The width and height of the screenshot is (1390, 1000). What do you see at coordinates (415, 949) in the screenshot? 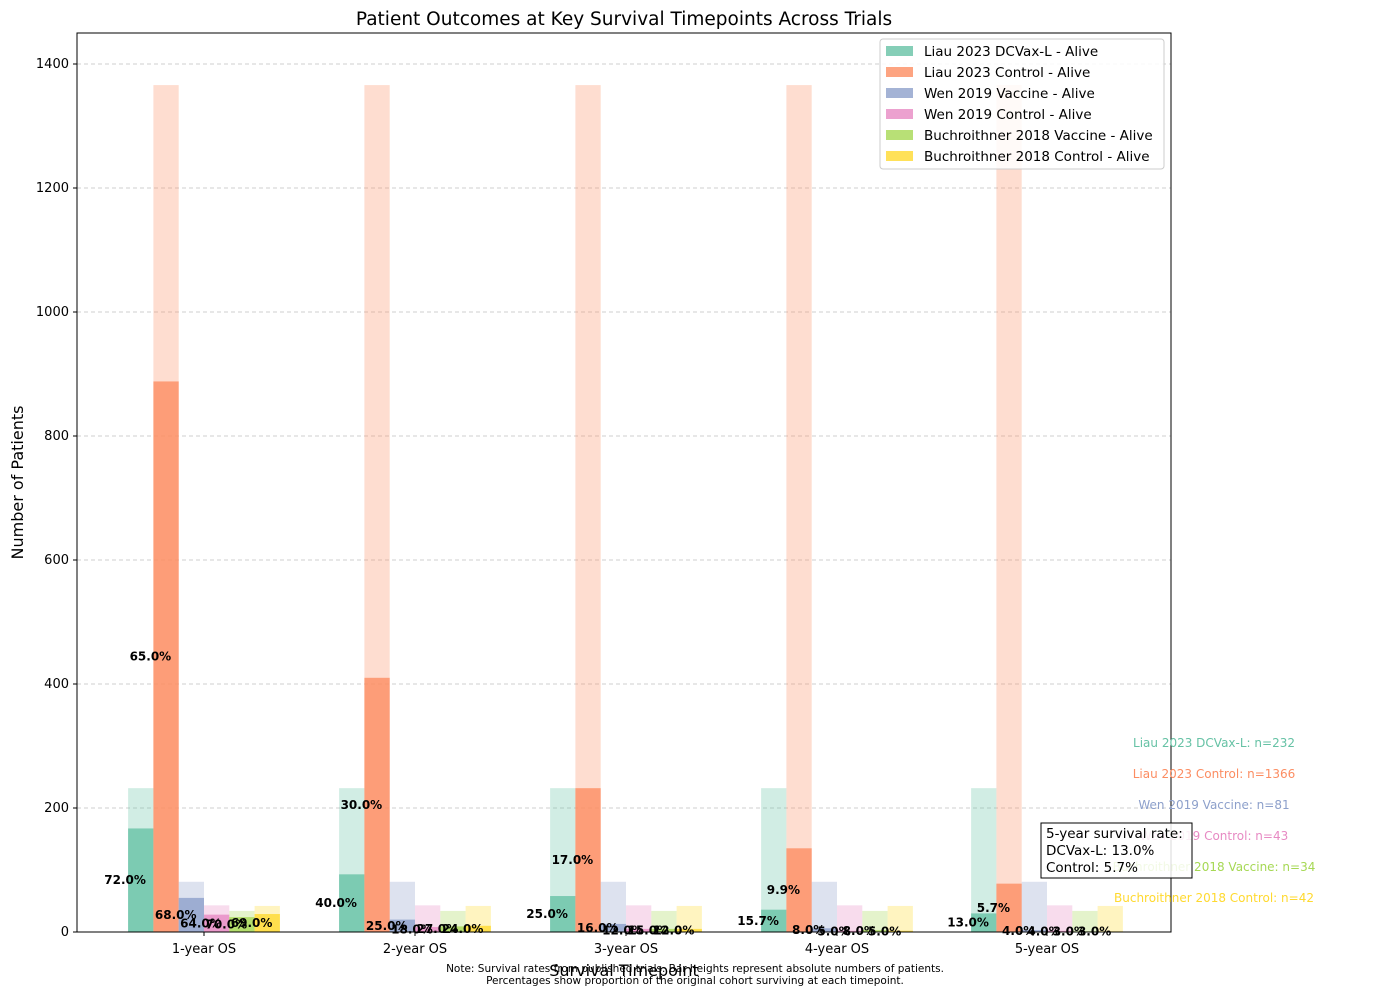
I see `x-tick-label: 2-year OS` at bounding box center [415, 949].